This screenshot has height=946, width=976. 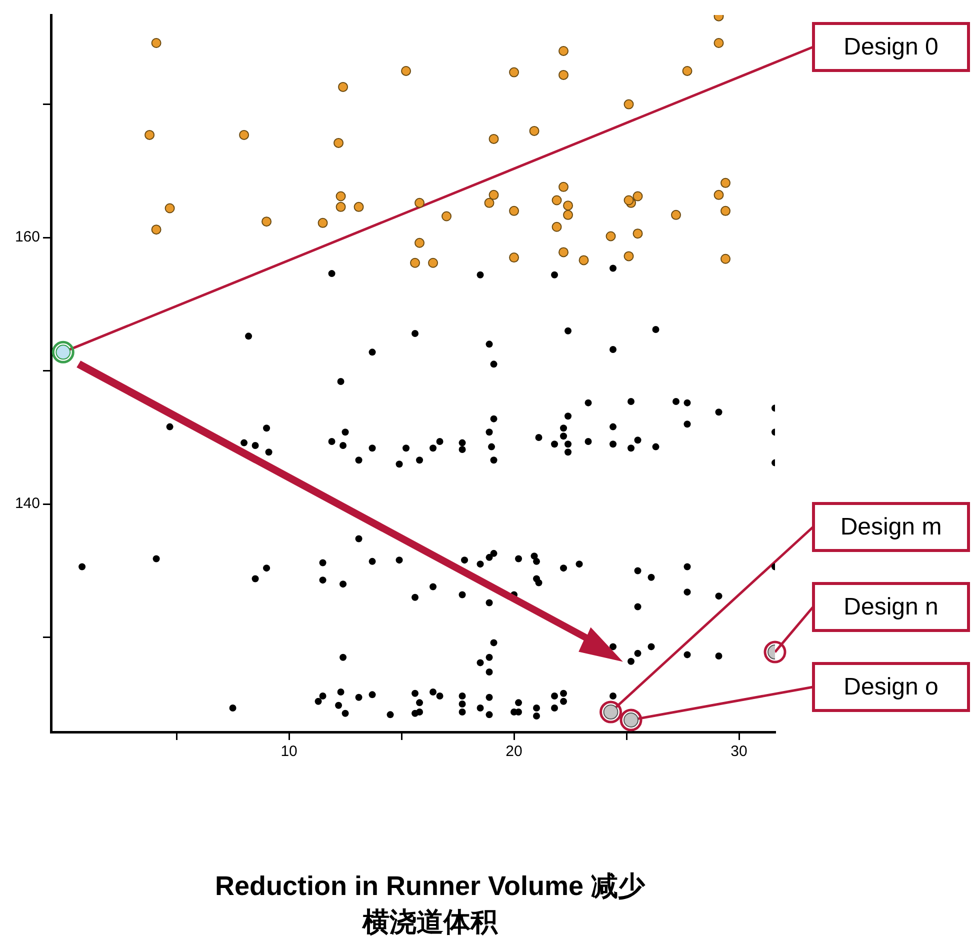 What do you see at coordinates (27, 237) in the screenshot?
I see `y-tick-label: 160` at bounding box center [27, 237].